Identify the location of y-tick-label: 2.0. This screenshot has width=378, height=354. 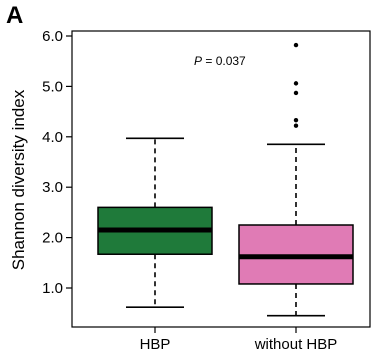
(52, 238).